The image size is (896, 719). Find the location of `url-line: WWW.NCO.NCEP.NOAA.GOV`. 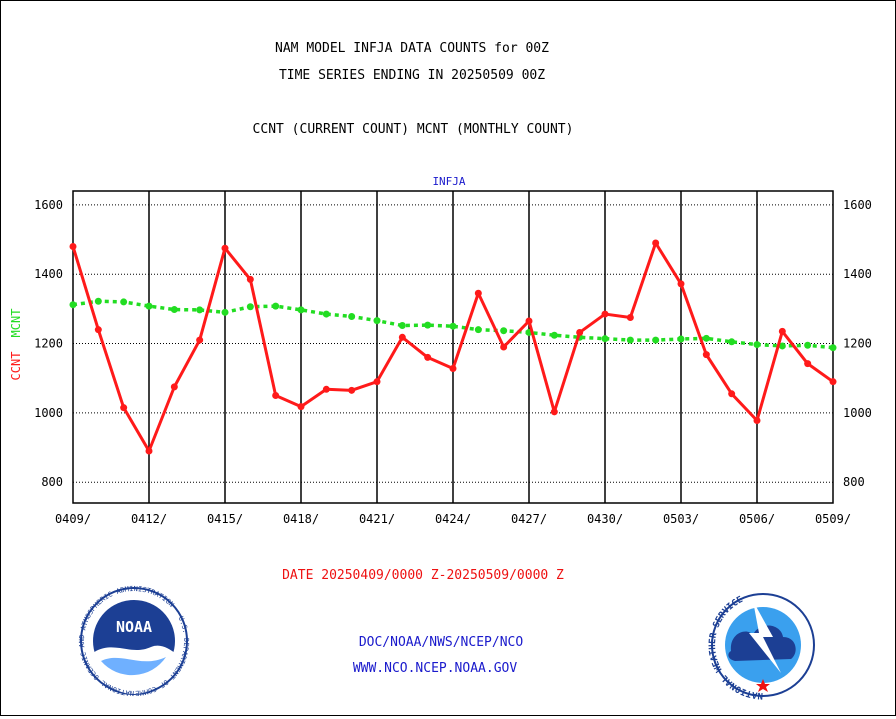

url-line: WWW.NCO.NCEP.NOAA.GOV is located at coordinates (435, 668).